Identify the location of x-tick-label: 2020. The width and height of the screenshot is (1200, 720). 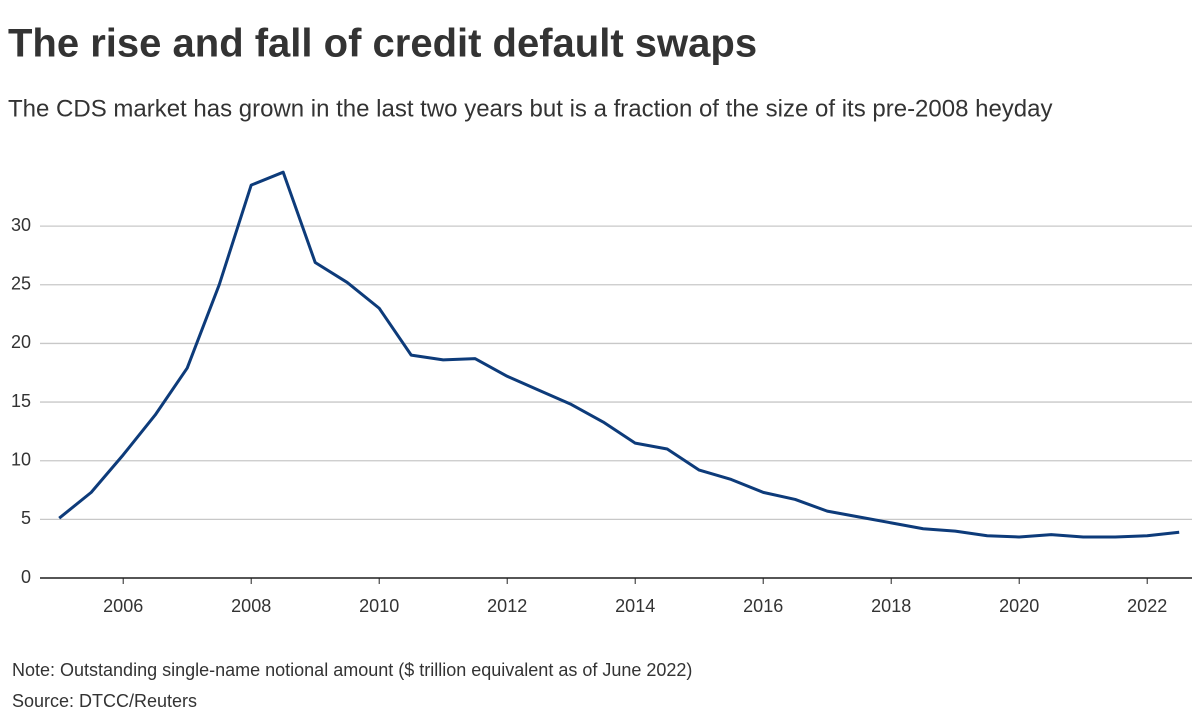
(1019, 606).